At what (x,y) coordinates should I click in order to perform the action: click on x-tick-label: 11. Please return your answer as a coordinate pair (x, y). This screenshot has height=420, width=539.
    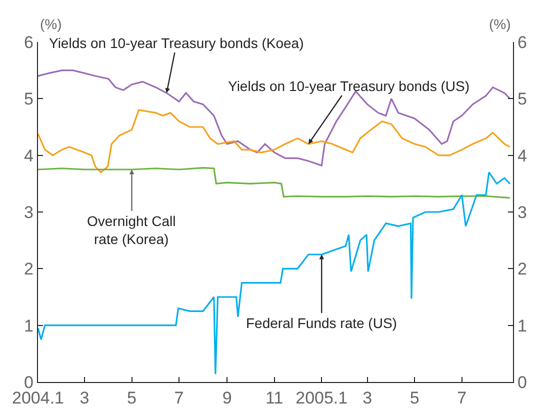
    Looking at the image, I should click on (275, 398).